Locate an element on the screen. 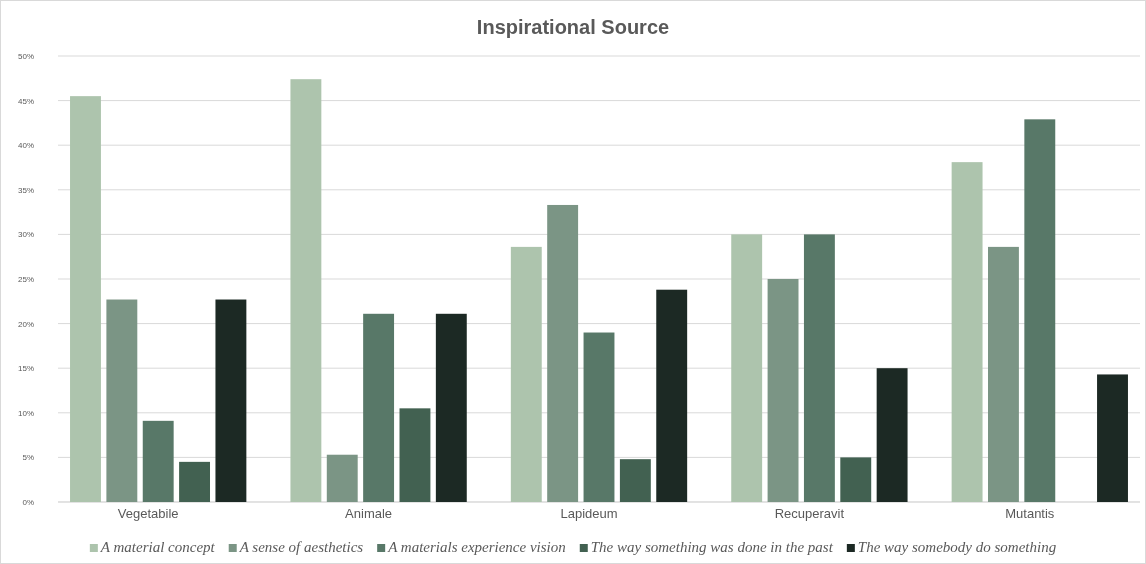 The width and height of the screenshot is (1146, 564). y-tick-label: 50% is located at coordinates (25, 57).